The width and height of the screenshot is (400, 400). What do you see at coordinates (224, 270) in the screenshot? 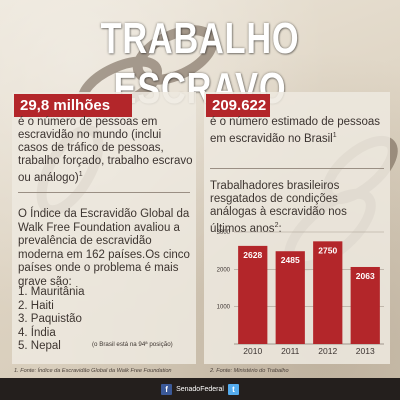
I see `y-tick-label: 2000` at bounding box center [224, 270].